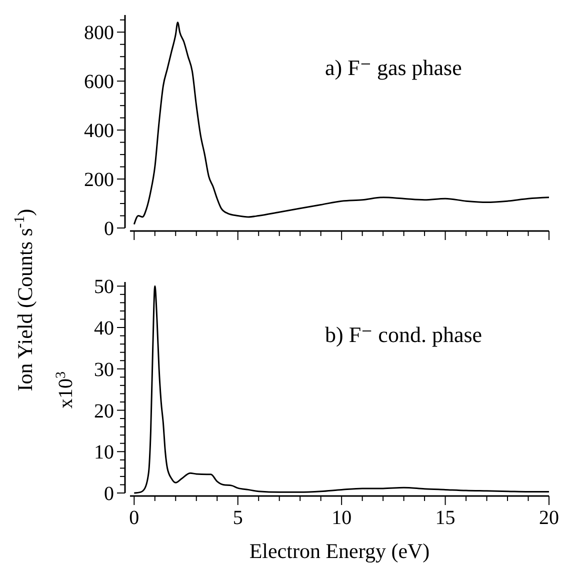 The image size is (570, 573). I want to click on x-tick-label: 10, so click(342, 518).